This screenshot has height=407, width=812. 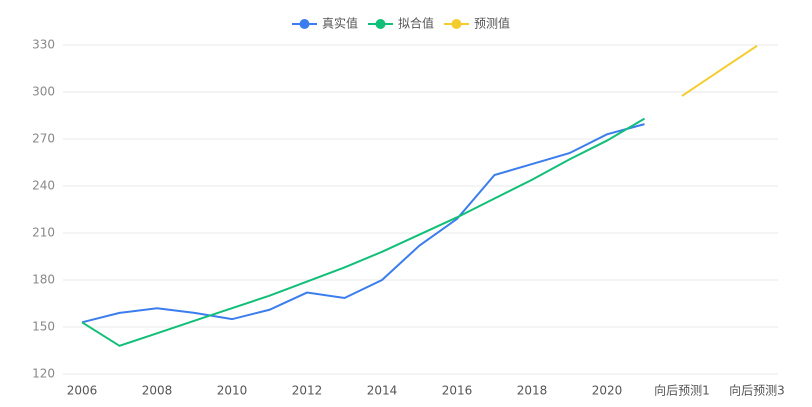 What do you see at coordinates (43, 186) in the screenshot?
I see `y-tick-label: 240` at bounding box center [43, 186].